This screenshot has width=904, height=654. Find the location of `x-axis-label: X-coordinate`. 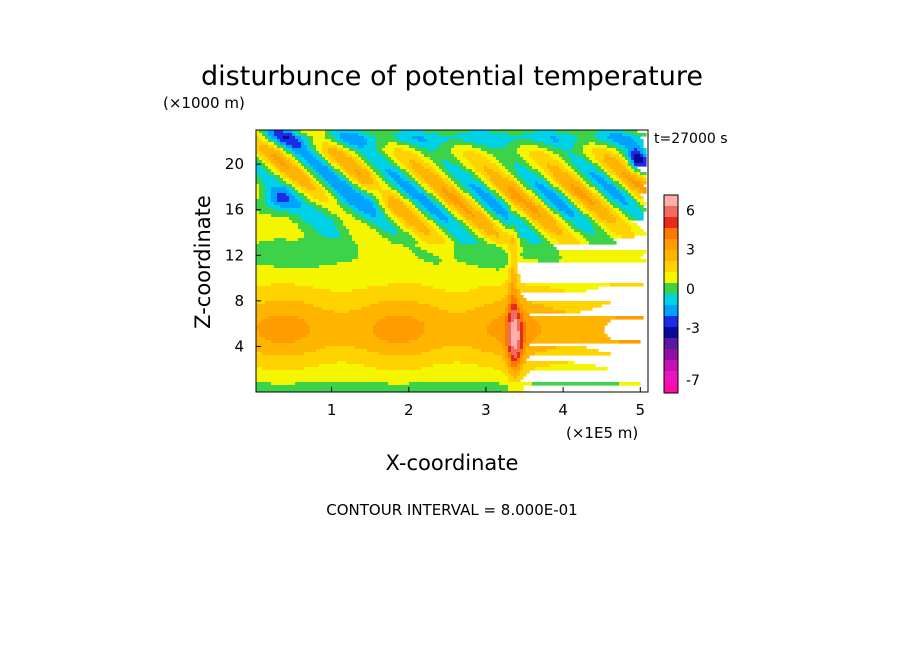

x-axis-label: X-coordinate is located at coordinates (452, 463).